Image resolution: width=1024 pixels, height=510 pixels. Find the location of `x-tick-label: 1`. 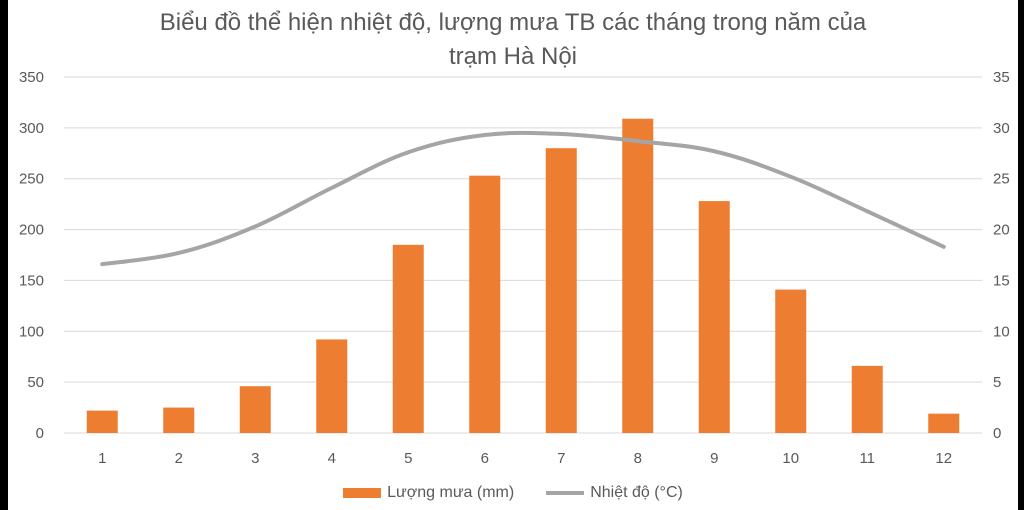

x-tick-label: 1 is located at coordinates (102, 458).